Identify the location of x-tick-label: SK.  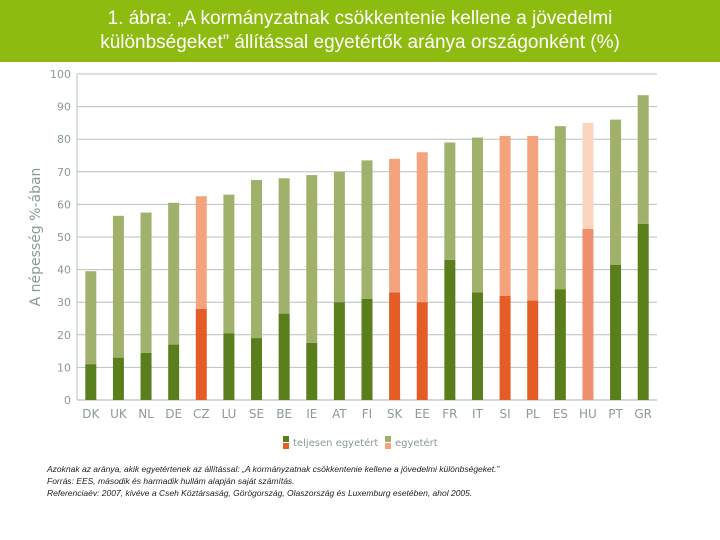
(395, 414).